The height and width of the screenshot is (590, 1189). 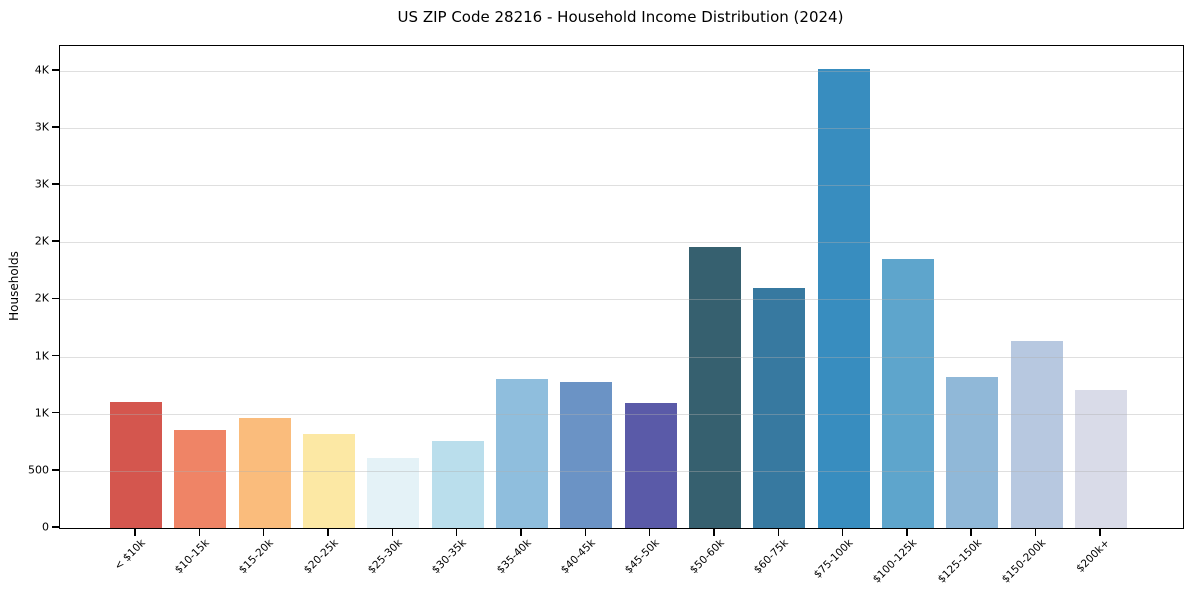 I want to click on x-tick-label: $100-125k, so click(x=895, y=561).